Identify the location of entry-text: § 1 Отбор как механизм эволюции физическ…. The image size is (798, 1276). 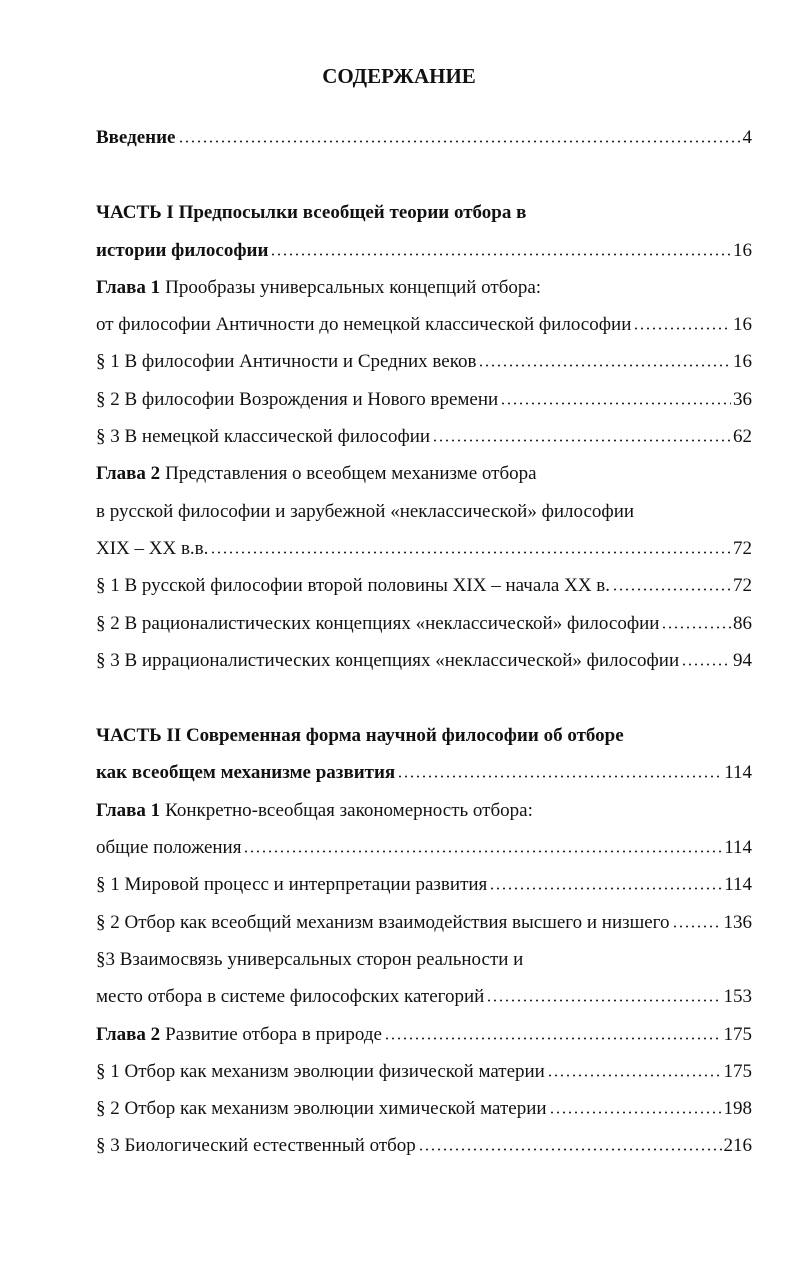
(320, 1071).